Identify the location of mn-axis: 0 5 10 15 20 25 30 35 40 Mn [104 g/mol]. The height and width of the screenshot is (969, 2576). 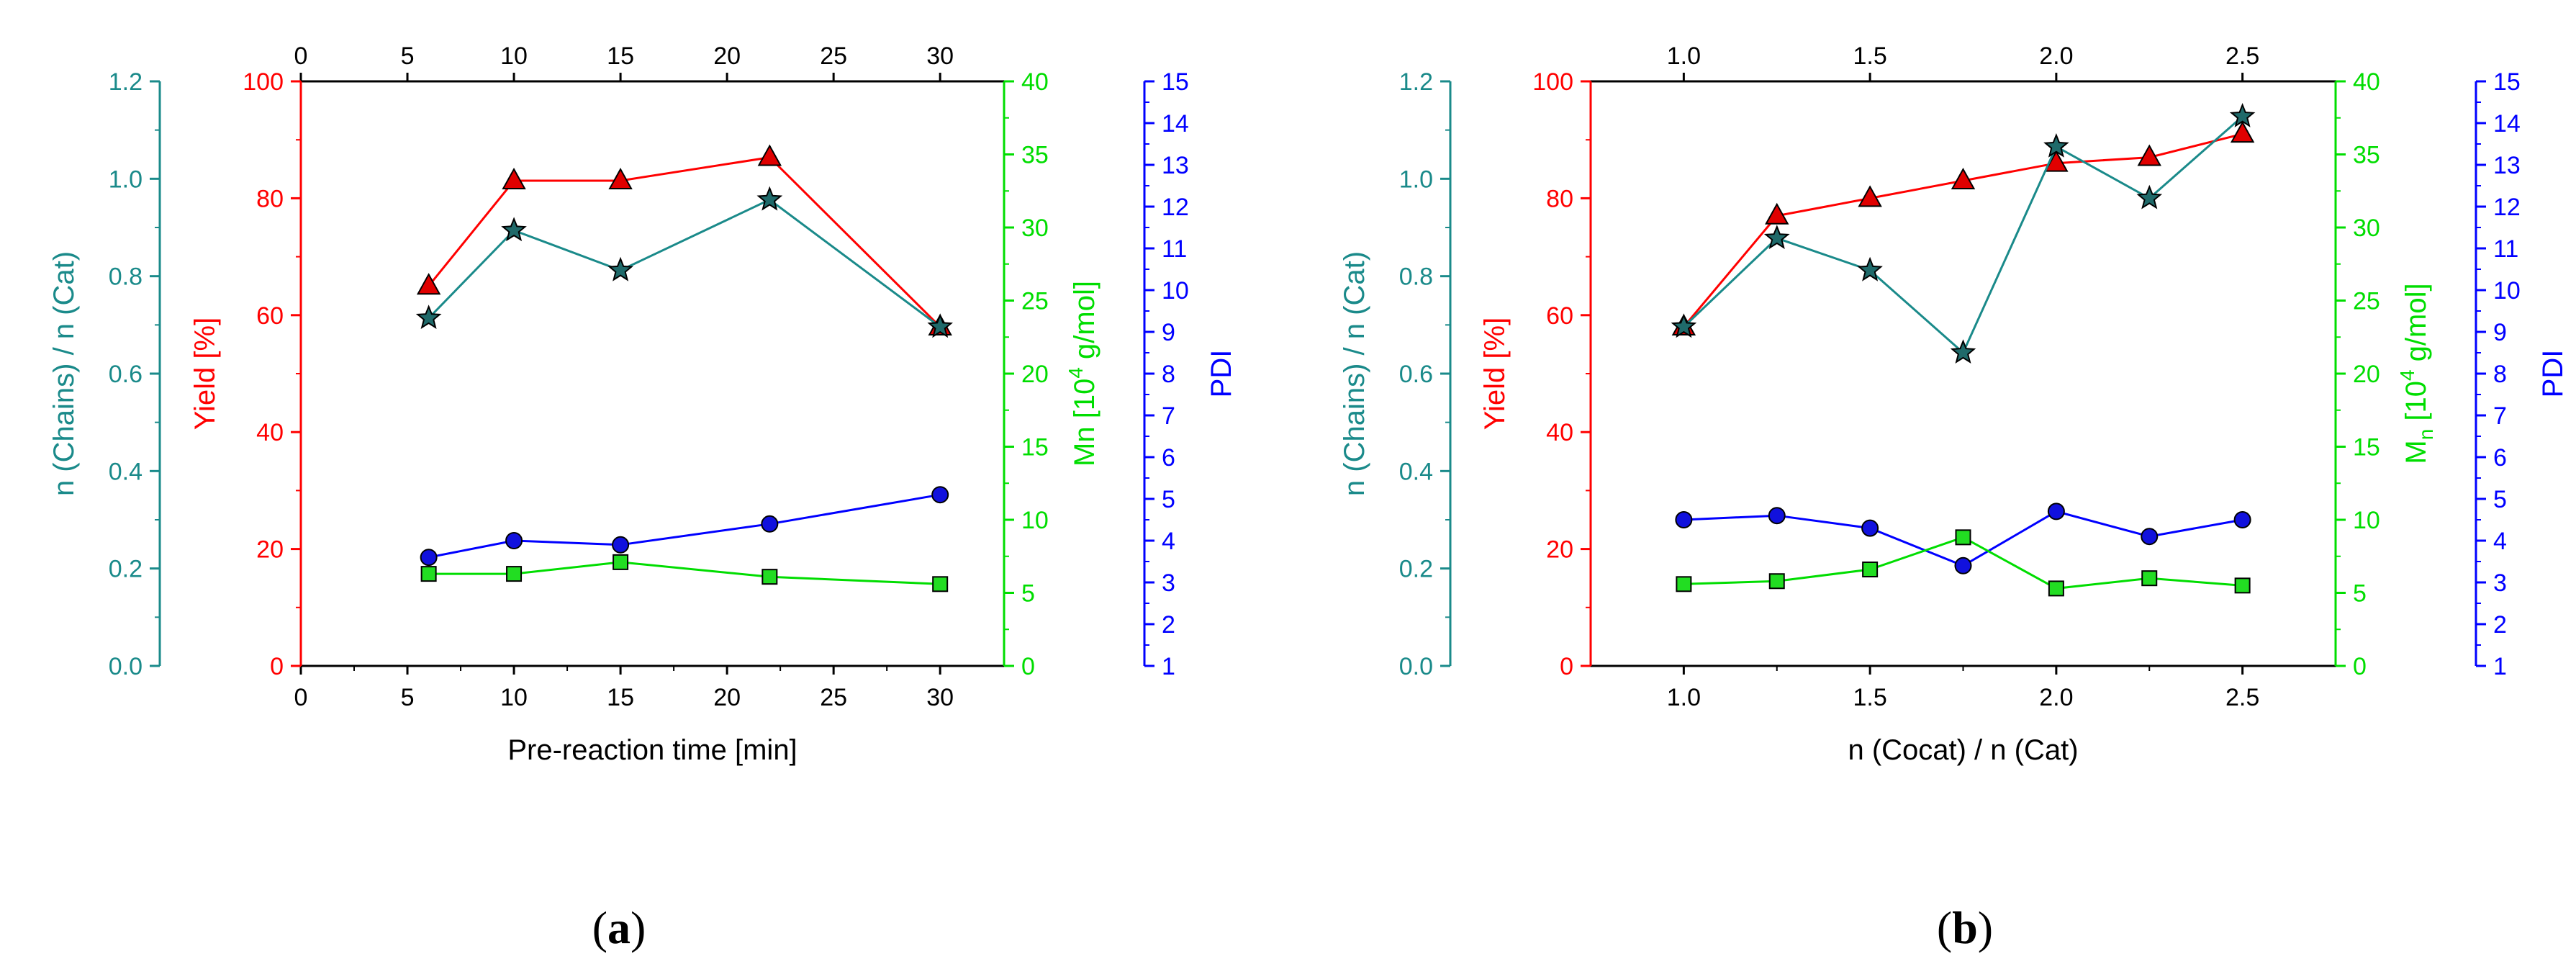
(2385, 374).